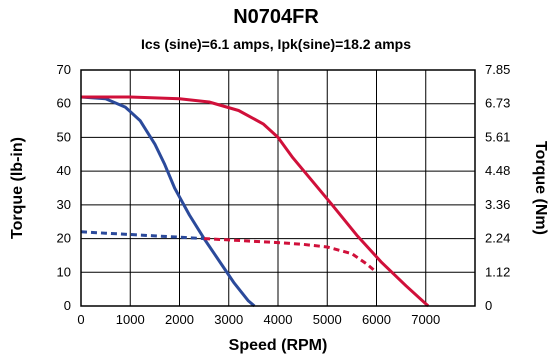 Image resolution: width=552 pixels, height=358 pixels. What do you see at coordinates (497, 103) in the screenshot?
I see `y-tick-label-right: 6.73` at bounding box center [497, 103].